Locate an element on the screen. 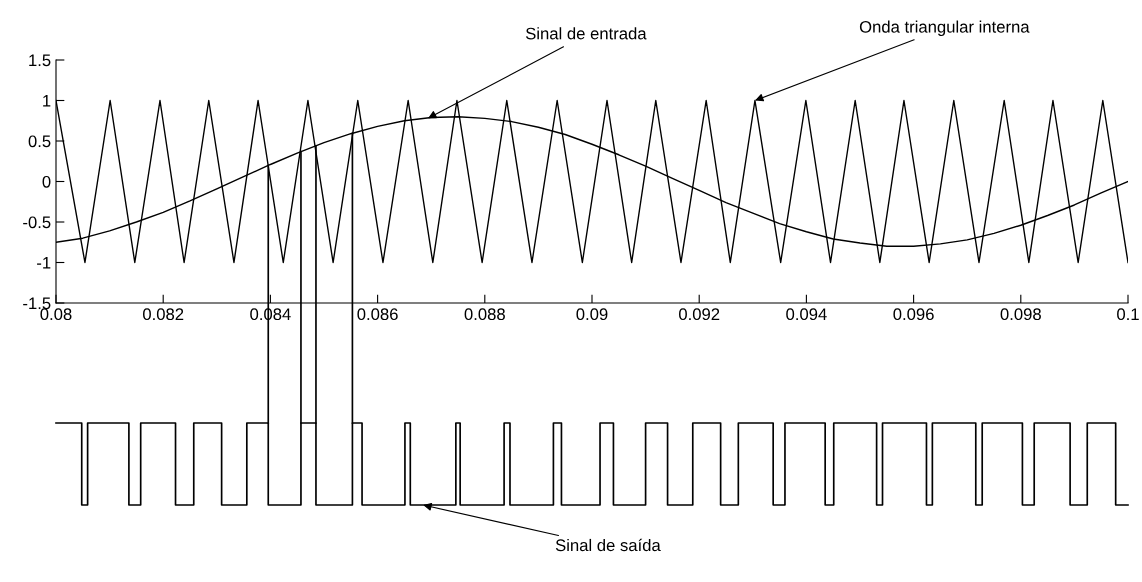 This screenshot has height=582, width=1142. x-tick-label: 0.086 is located at coordinates (377, 314).